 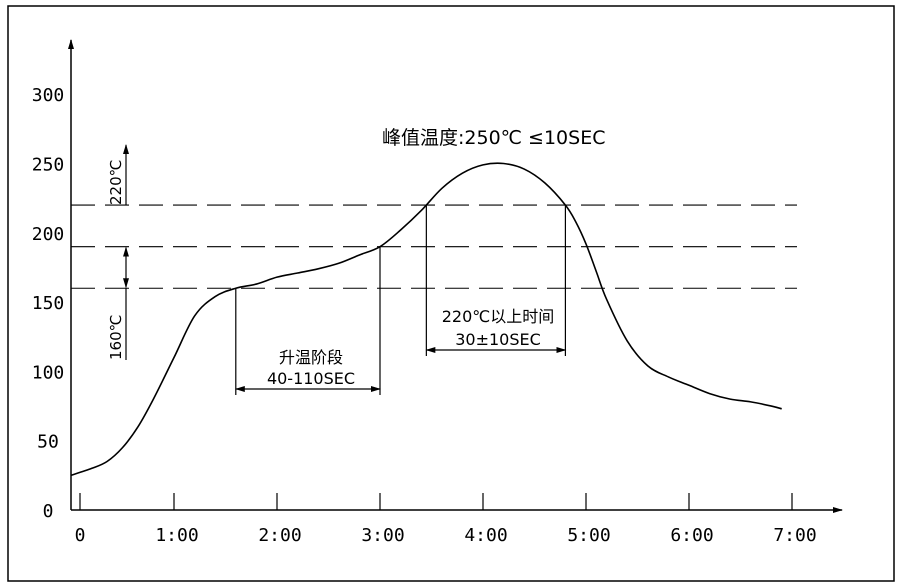 What do you see at coordinates (116, 182) in the screenshot?
I see `left-label-220: 220℃` at bounding box center [116, 182].